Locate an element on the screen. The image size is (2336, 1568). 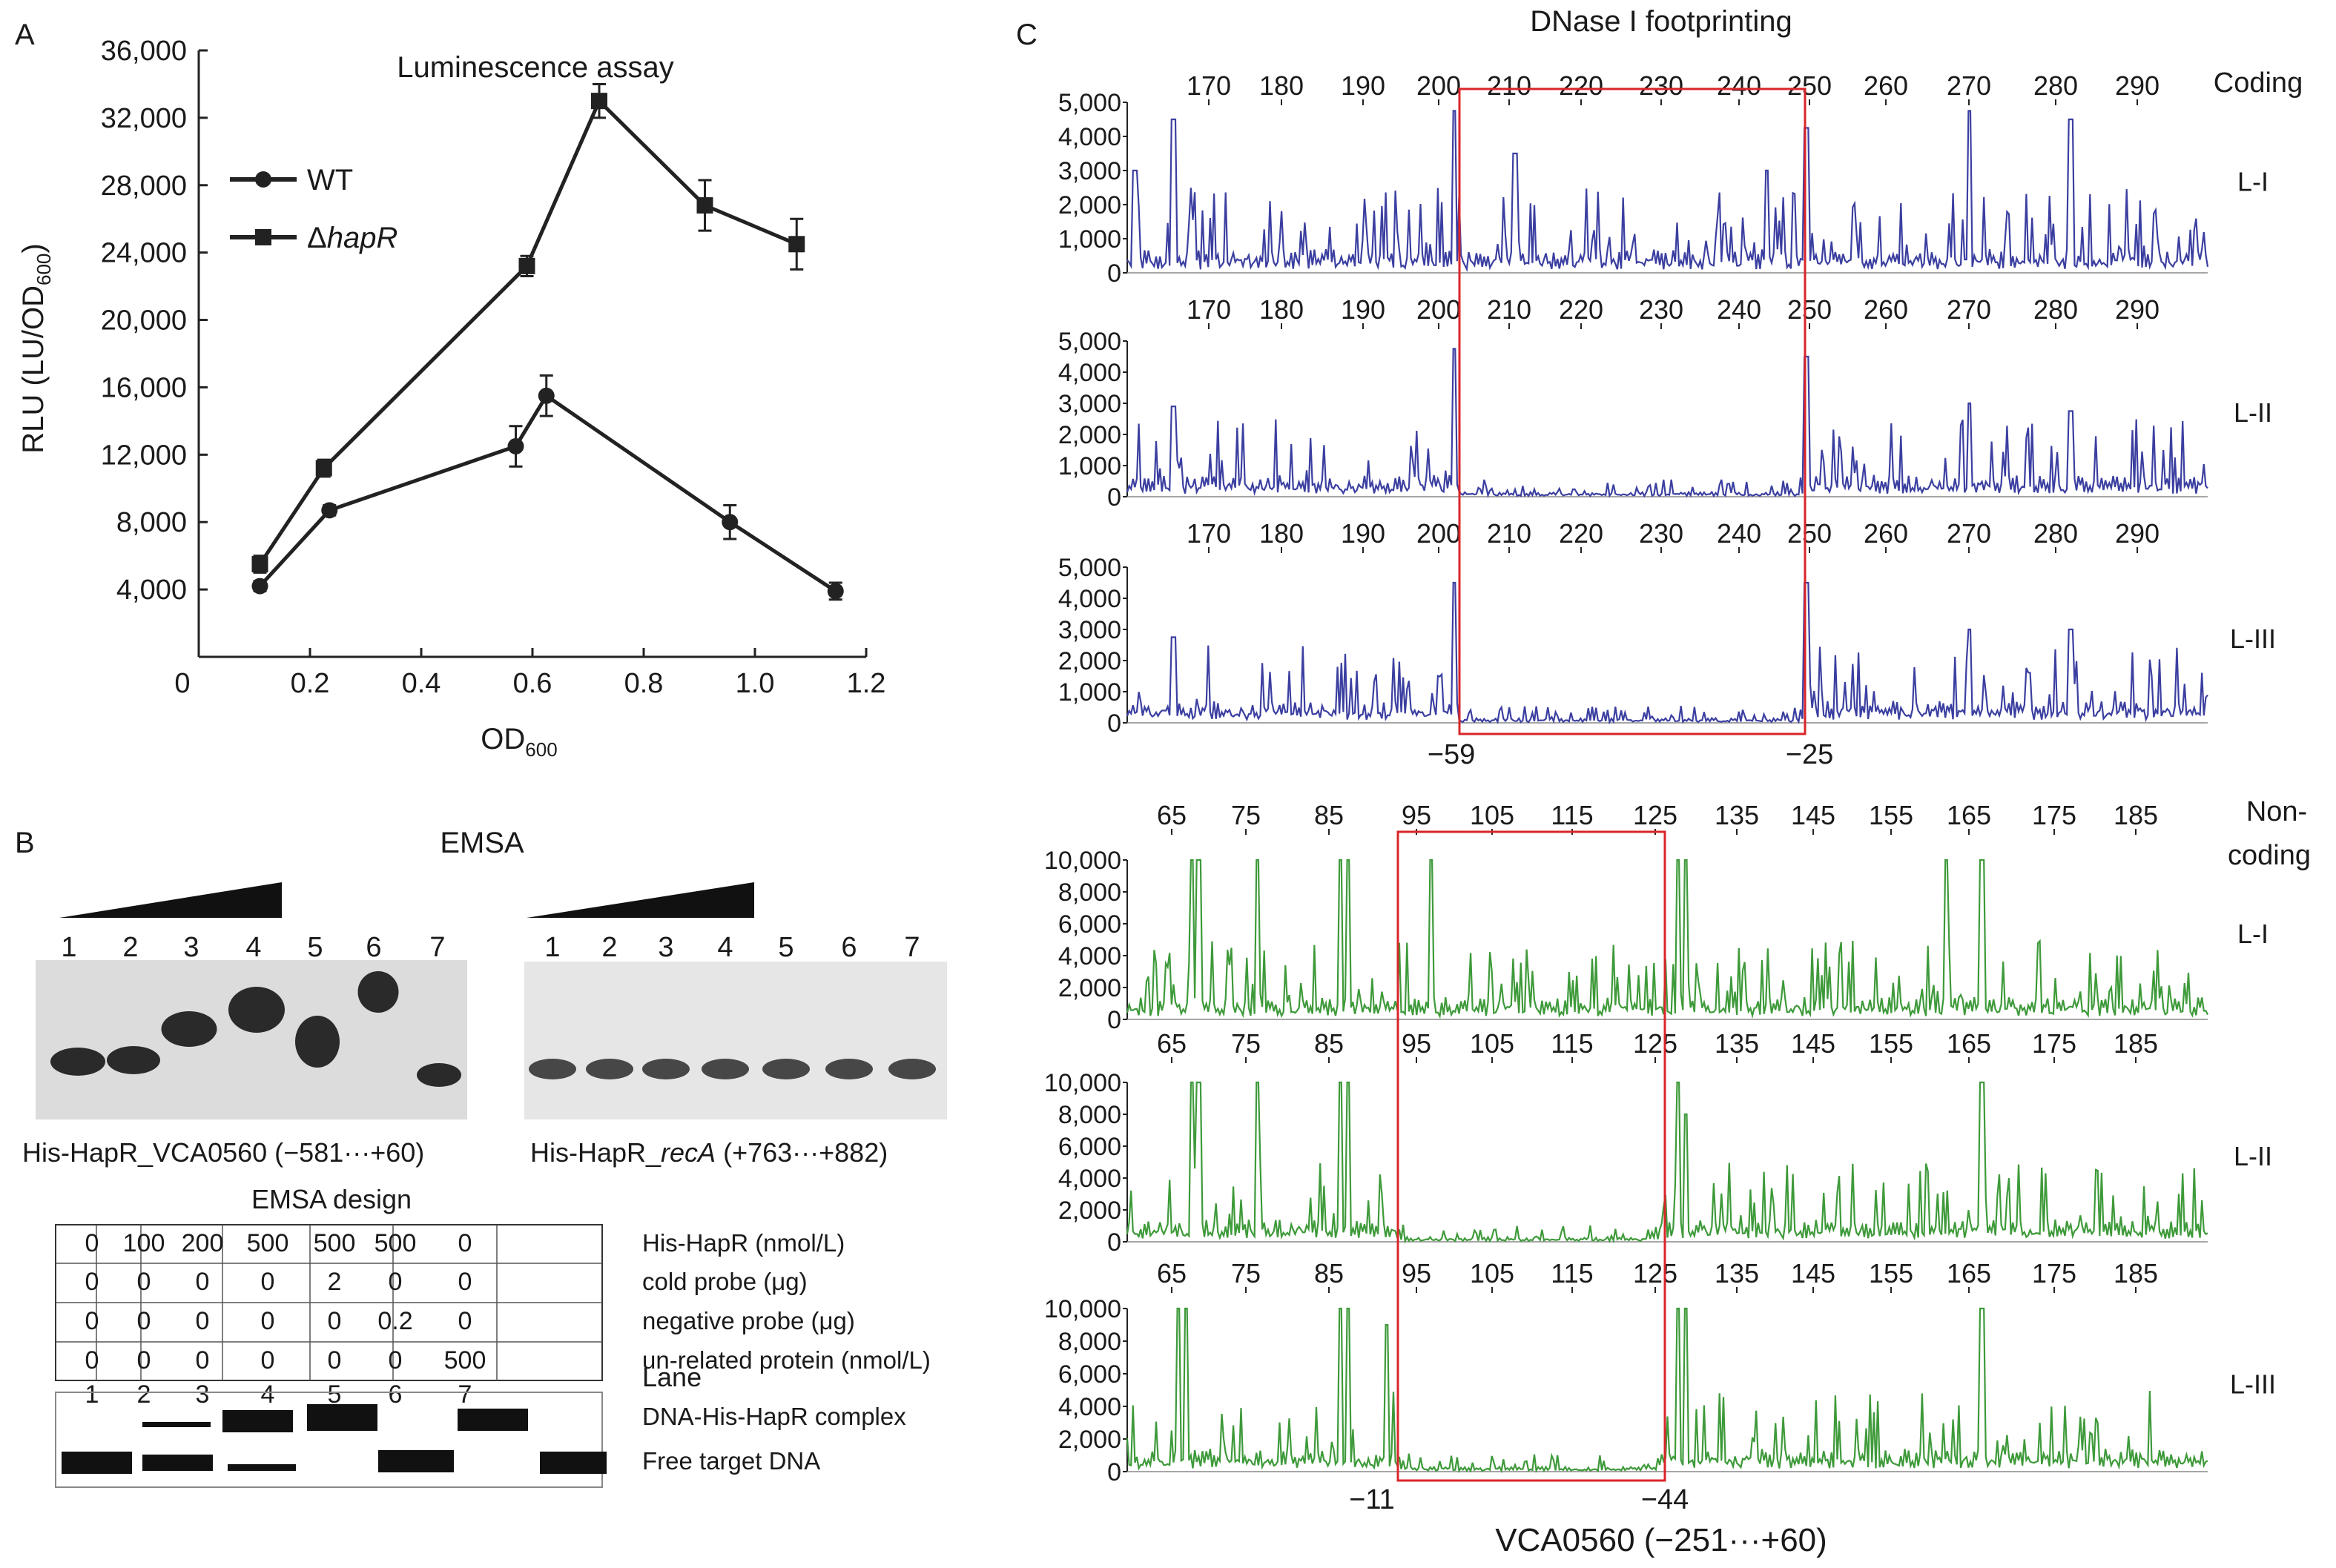
y-tick-label: 8,000 is located at coordinates (151, 522).